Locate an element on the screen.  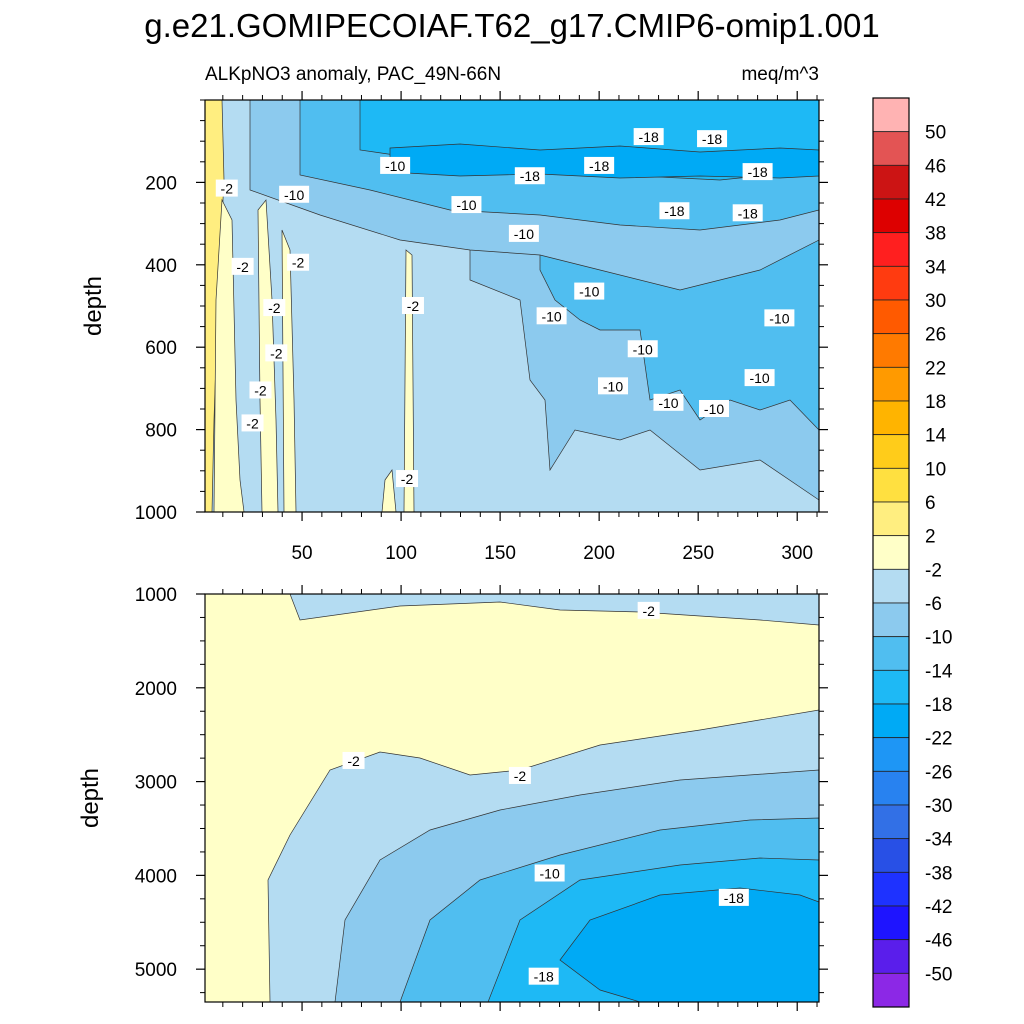
y-tick-label: 5000 is located at coordinates (156, 970).